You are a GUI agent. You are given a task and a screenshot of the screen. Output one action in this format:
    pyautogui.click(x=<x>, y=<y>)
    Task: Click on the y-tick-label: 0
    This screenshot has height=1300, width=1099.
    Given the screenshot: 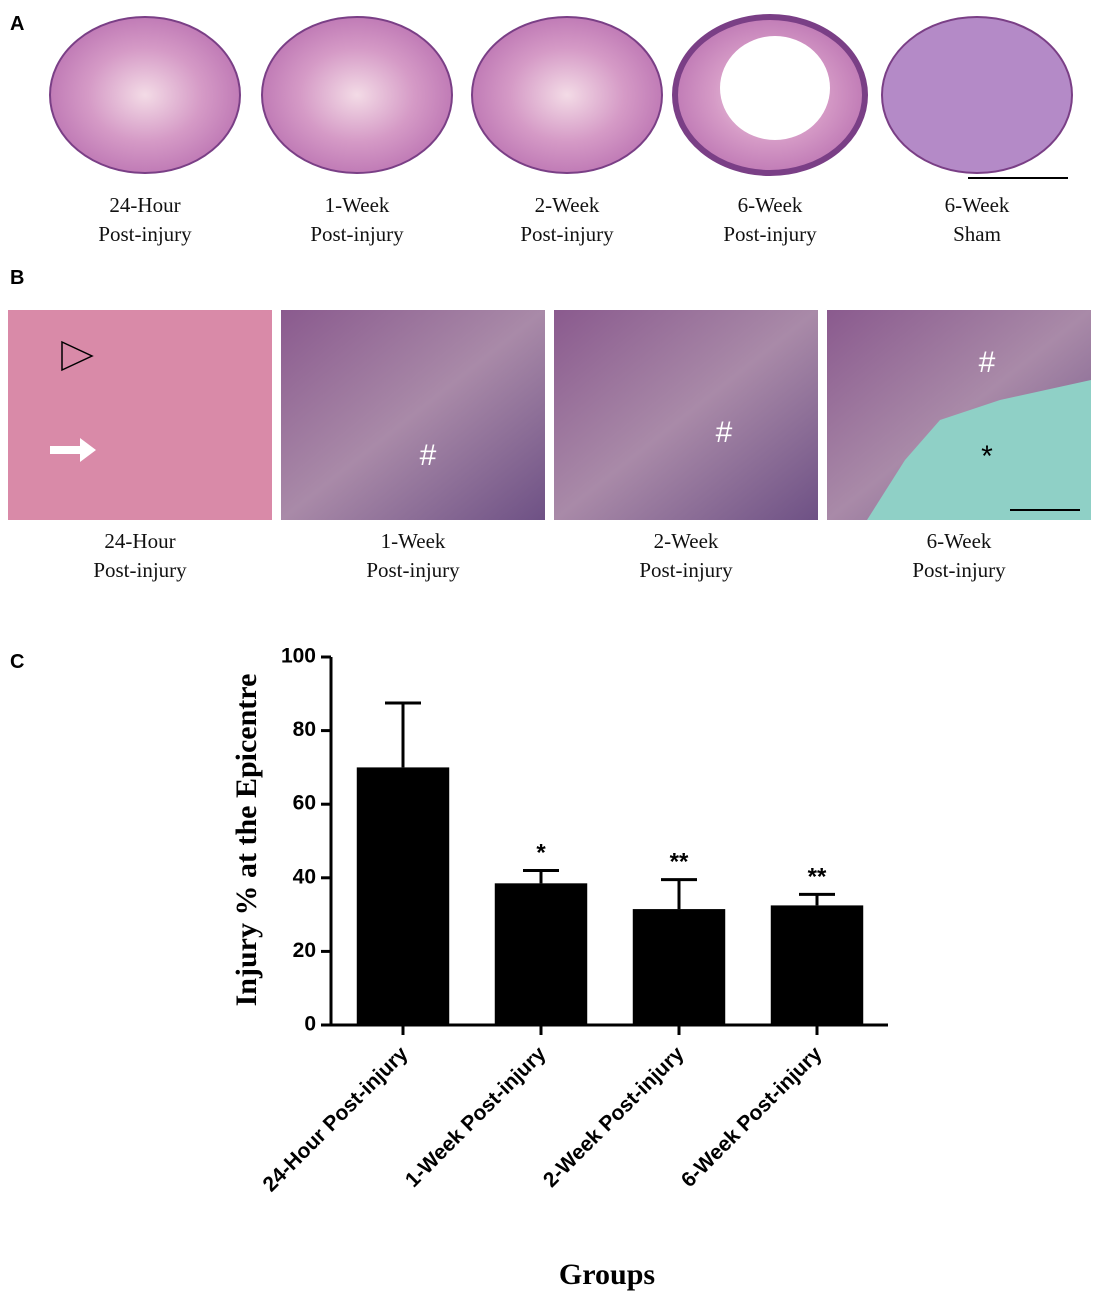 What is the action you would take?
    pyautogui.click(x=310, y=1024)
    